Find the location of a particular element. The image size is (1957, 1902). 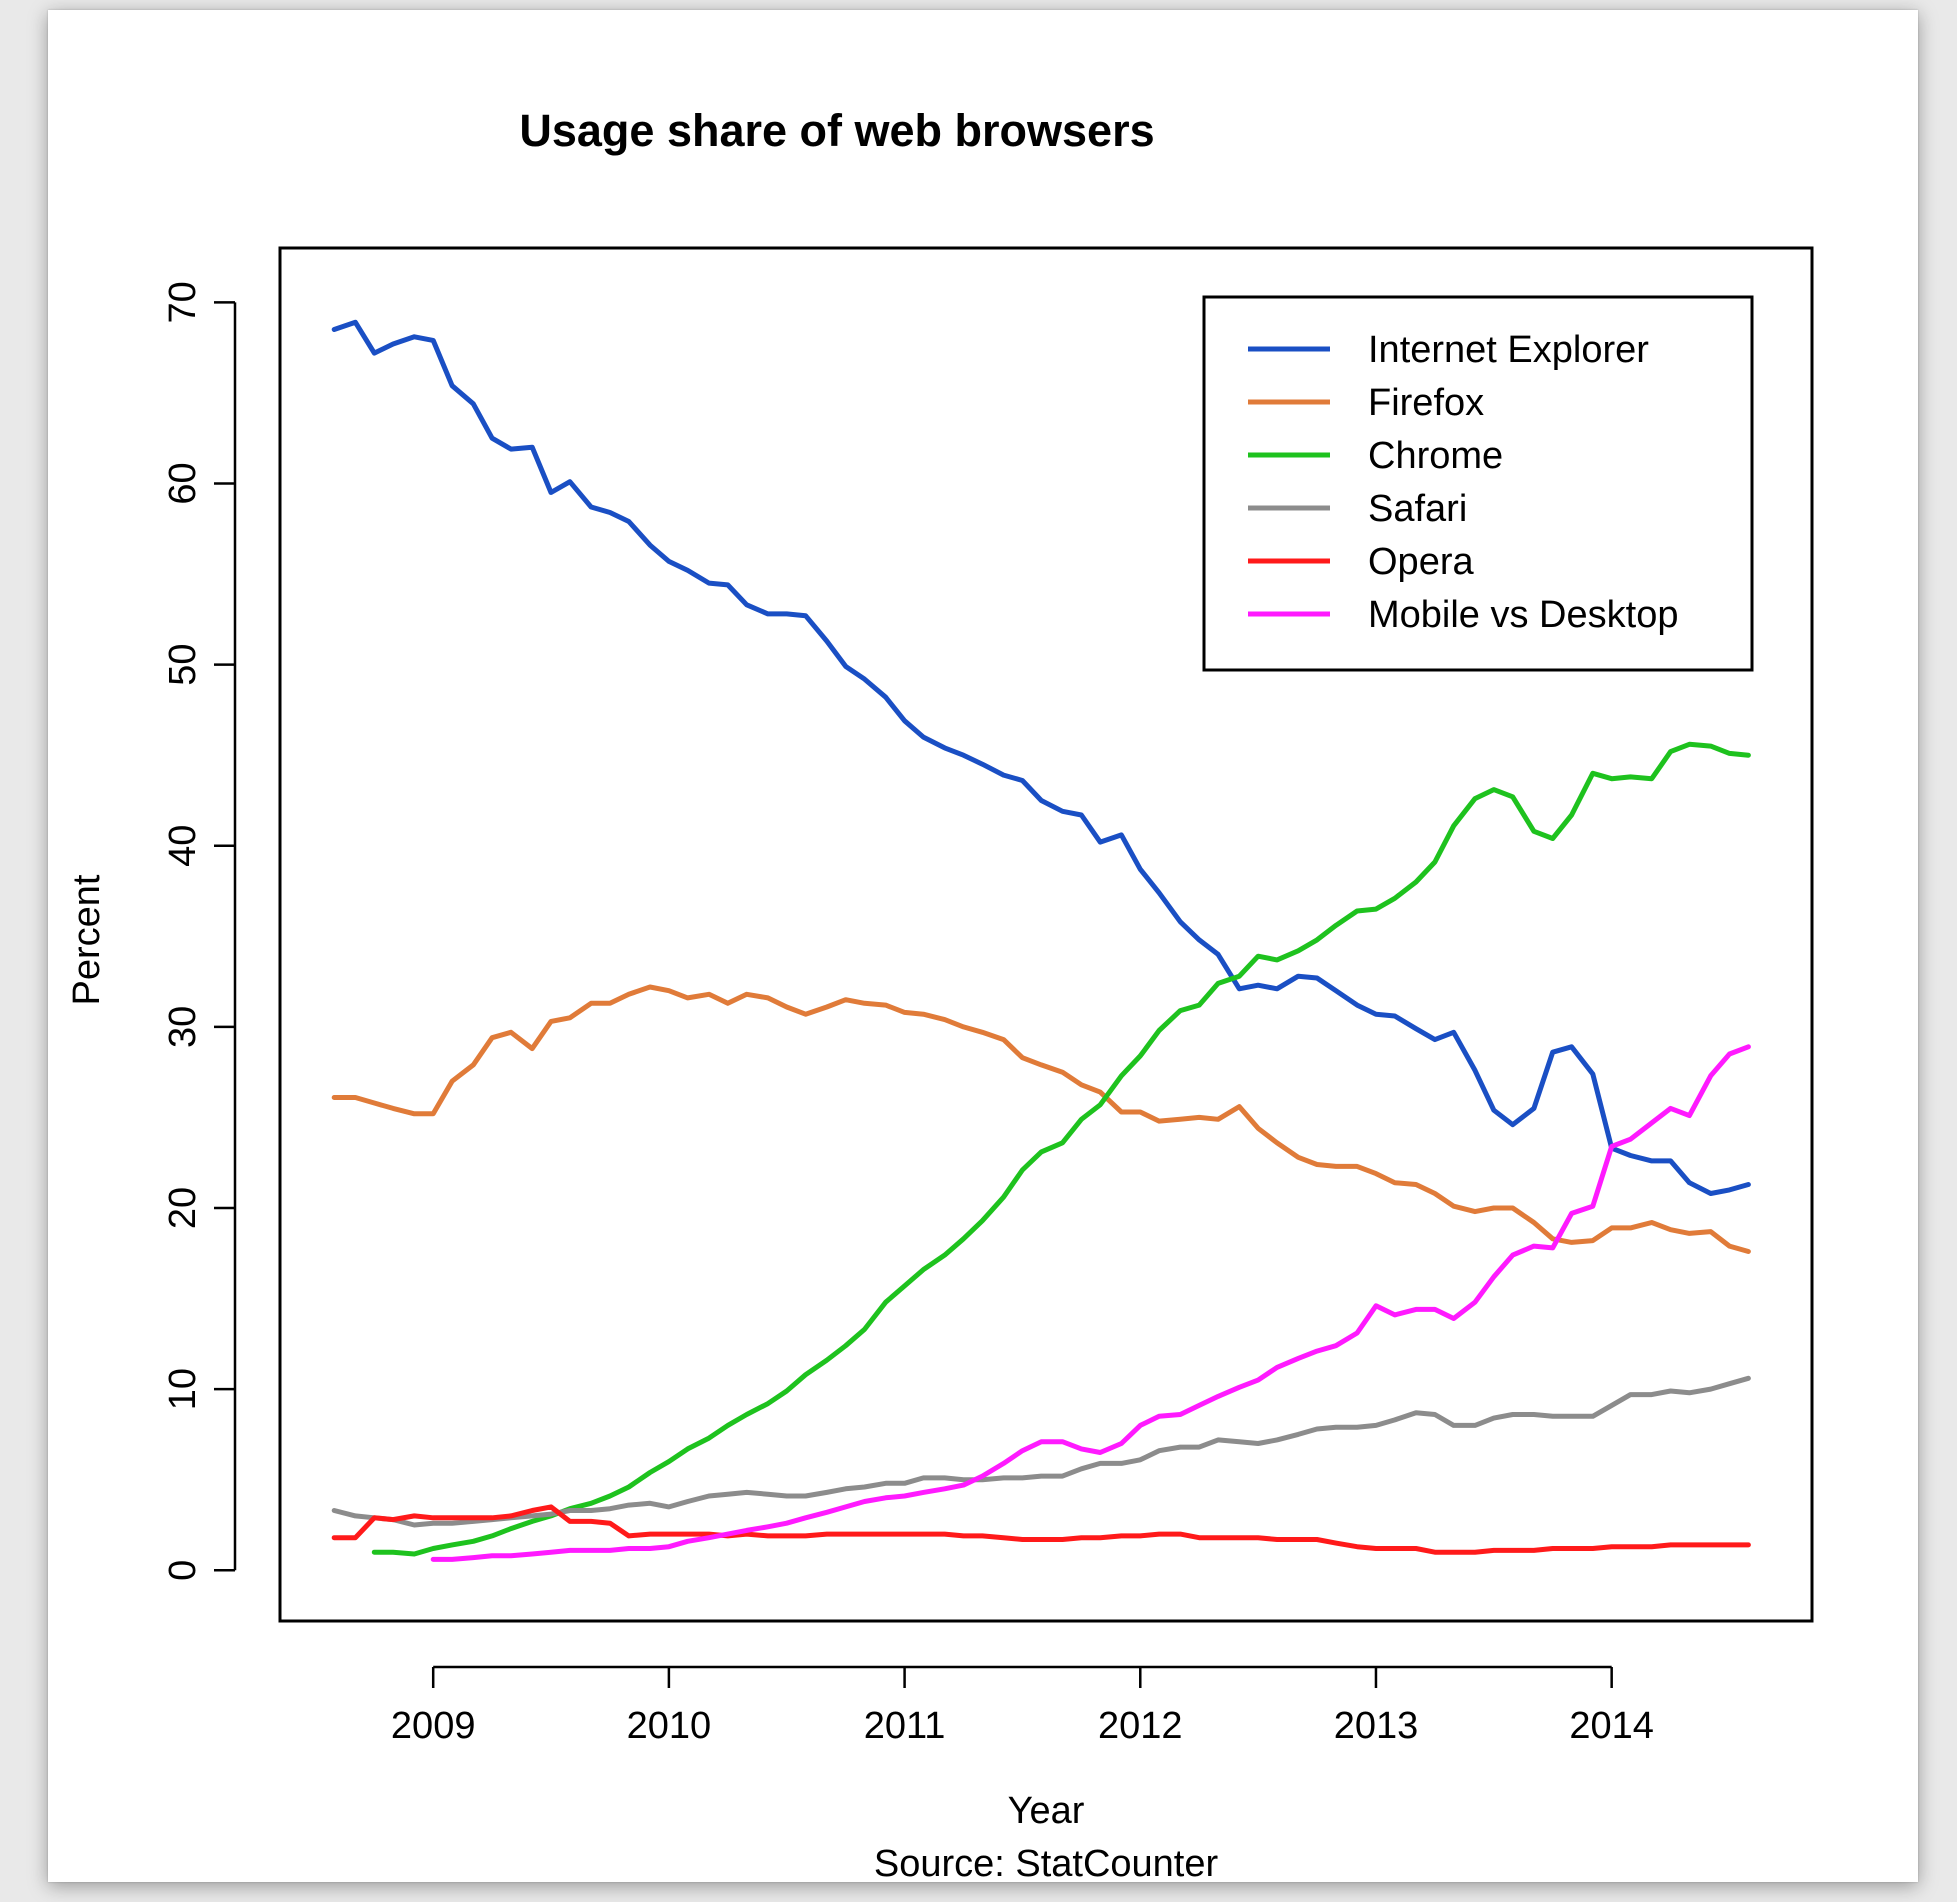

legend-label: Safari is located at coordinates (1417, 509).